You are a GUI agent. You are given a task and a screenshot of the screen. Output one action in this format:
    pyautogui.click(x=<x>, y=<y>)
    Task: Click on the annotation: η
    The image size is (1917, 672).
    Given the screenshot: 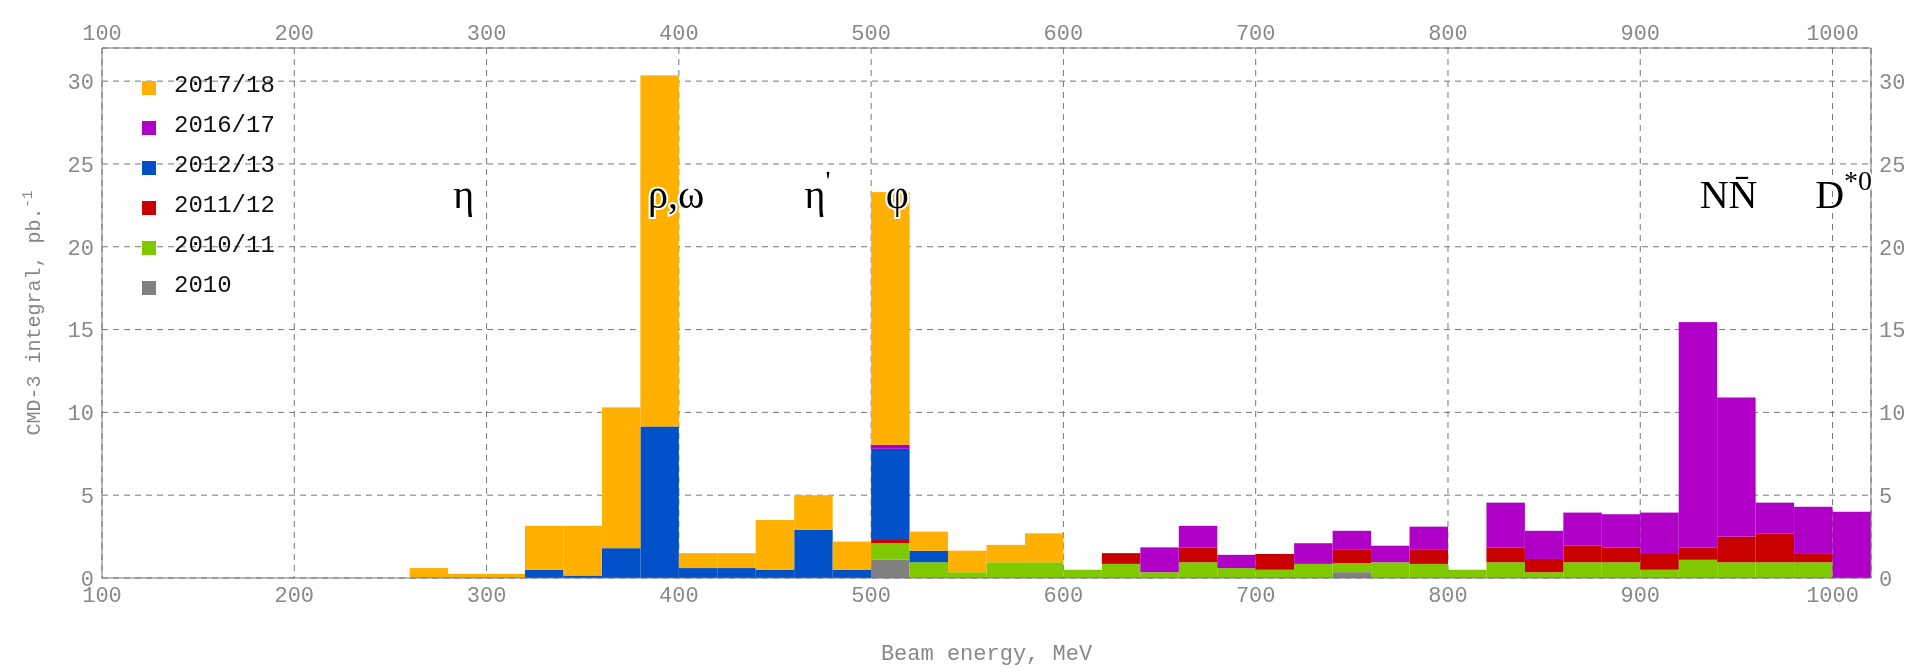 What is the action you would take?
    pyautogui.click(x=464, y=195)
    